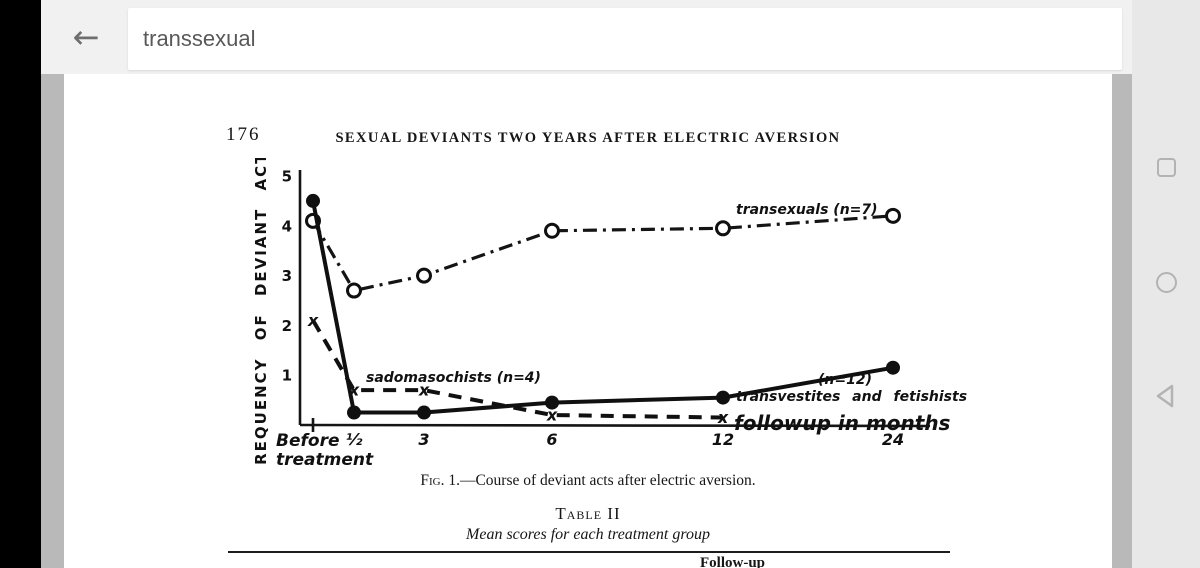 The width and height of the screenshot is (1200, 568). I want to click on chart-annotation-before_1: Before, so click(307, 441).